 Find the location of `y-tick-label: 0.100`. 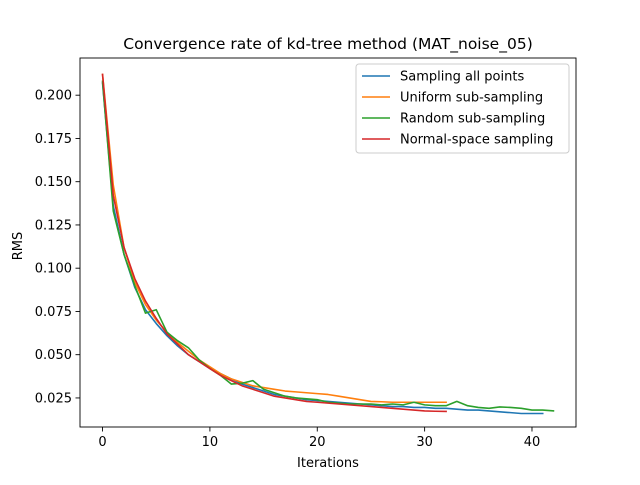

y-tick-label: 0.100 is located at coordinates (53, 269).